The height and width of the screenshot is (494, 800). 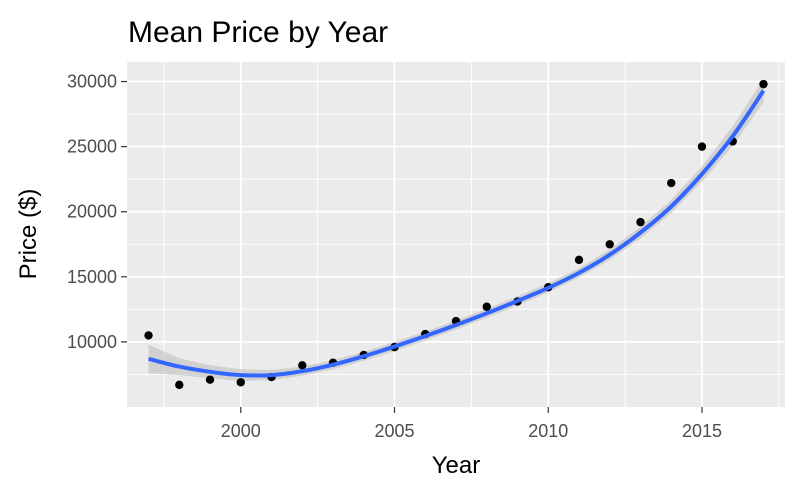 What do you see at coordinates (258, 32) in the screenshot?
I see `chart-title: Mean Price by Year` at bounding box center [258, 32].